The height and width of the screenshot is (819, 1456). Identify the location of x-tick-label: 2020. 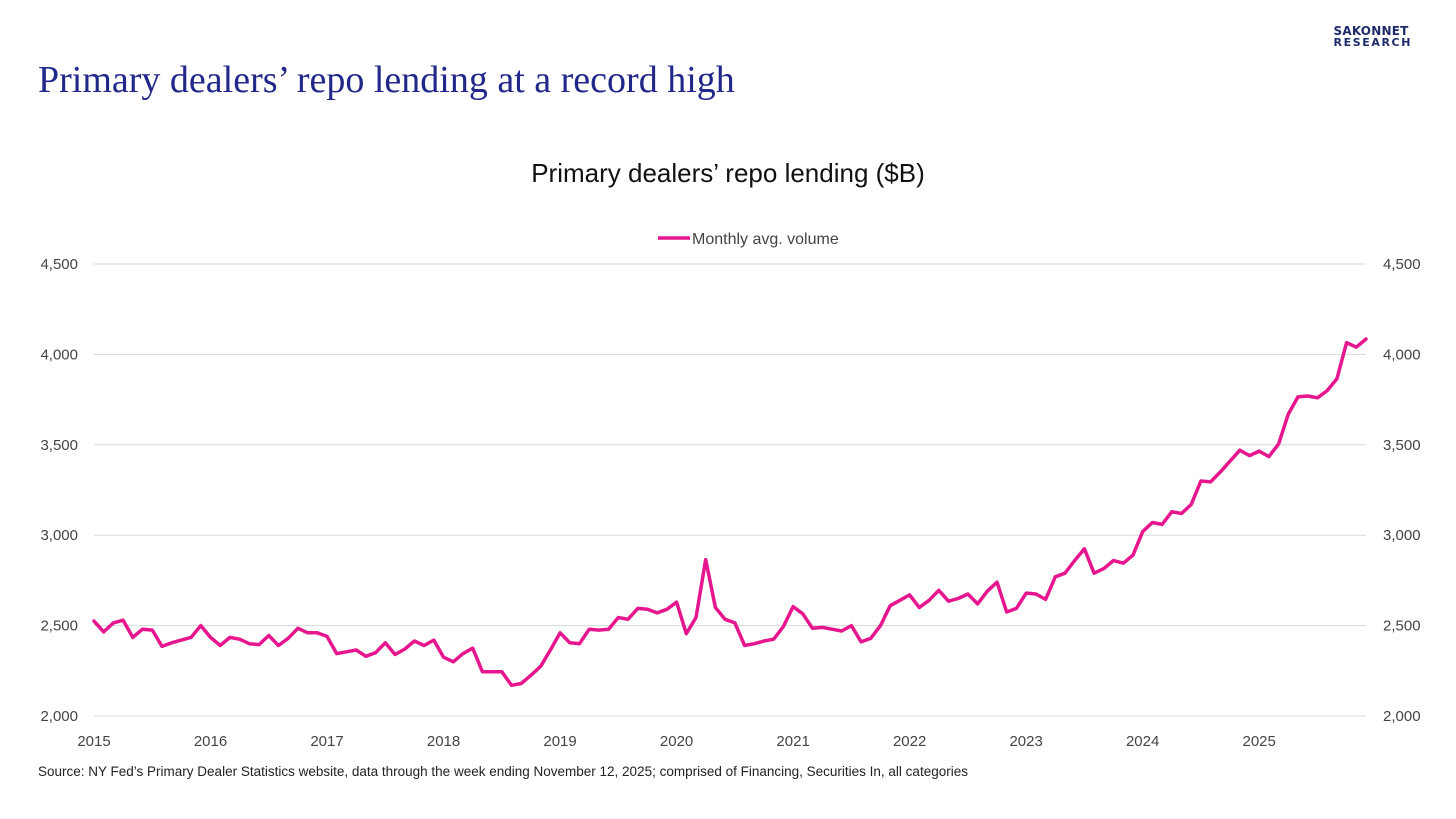
(676, 741).